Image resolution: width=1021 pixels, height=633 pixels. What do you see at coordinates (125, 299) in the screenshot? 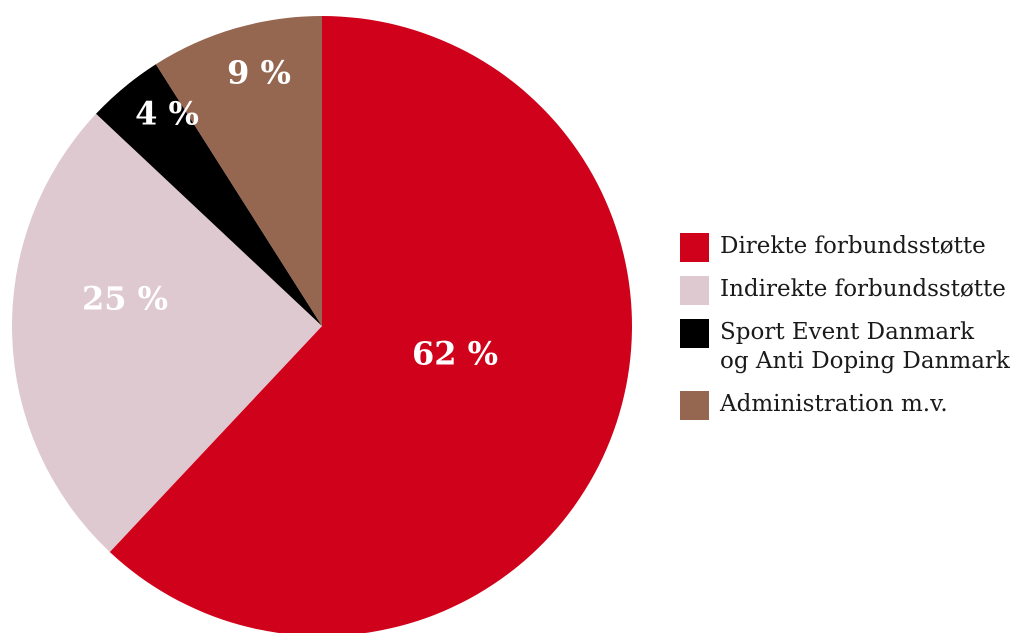
I see `slice-label-2: 25 %` at bounding box center [125, 299].